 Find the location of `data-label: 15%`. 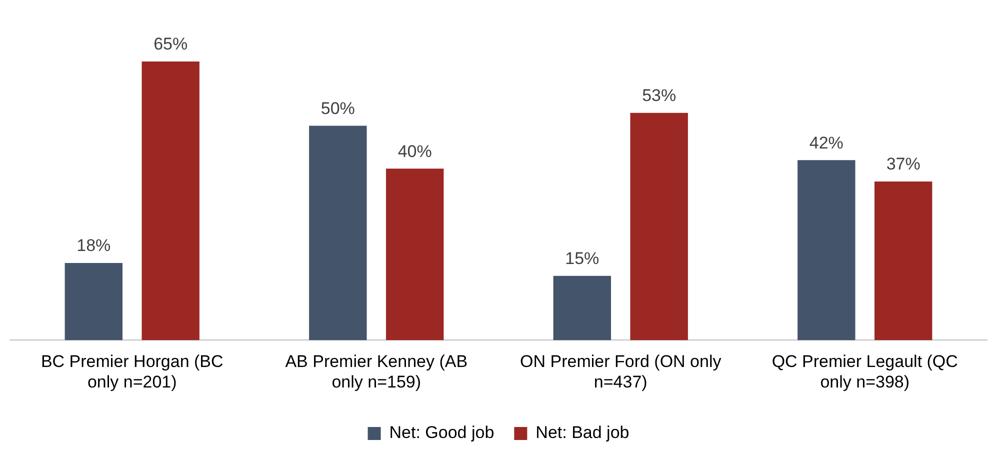

data-label: 15% is located at coordinates (582, 258).